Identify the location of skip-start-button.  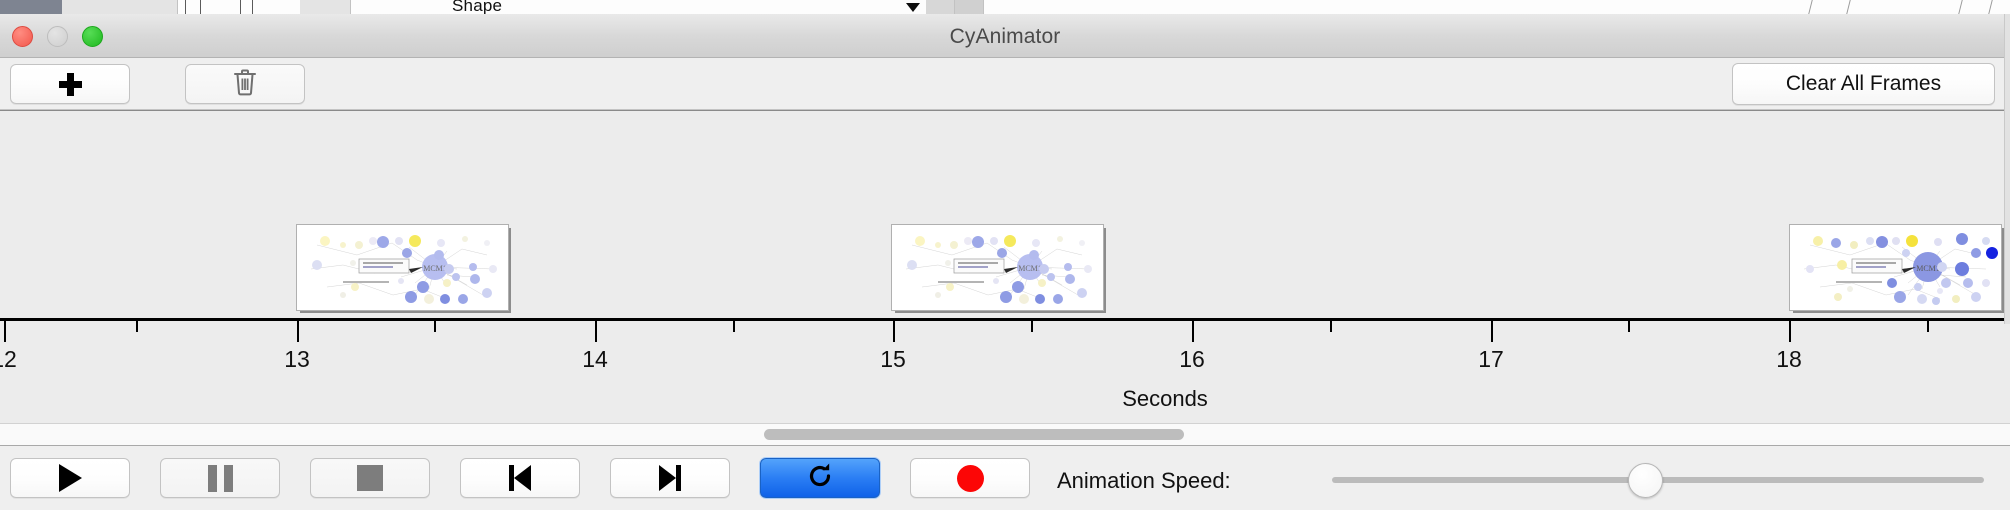
(520, 478).